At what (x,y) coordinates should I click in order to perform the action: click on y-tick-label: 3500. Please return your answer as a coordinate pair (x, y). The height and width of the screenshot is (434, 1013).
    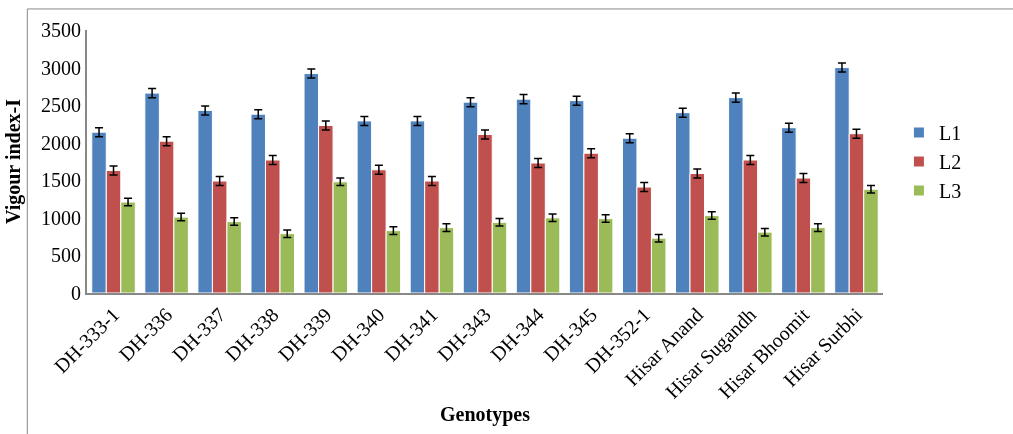
    Looking at the image, I should click on (61, 30).